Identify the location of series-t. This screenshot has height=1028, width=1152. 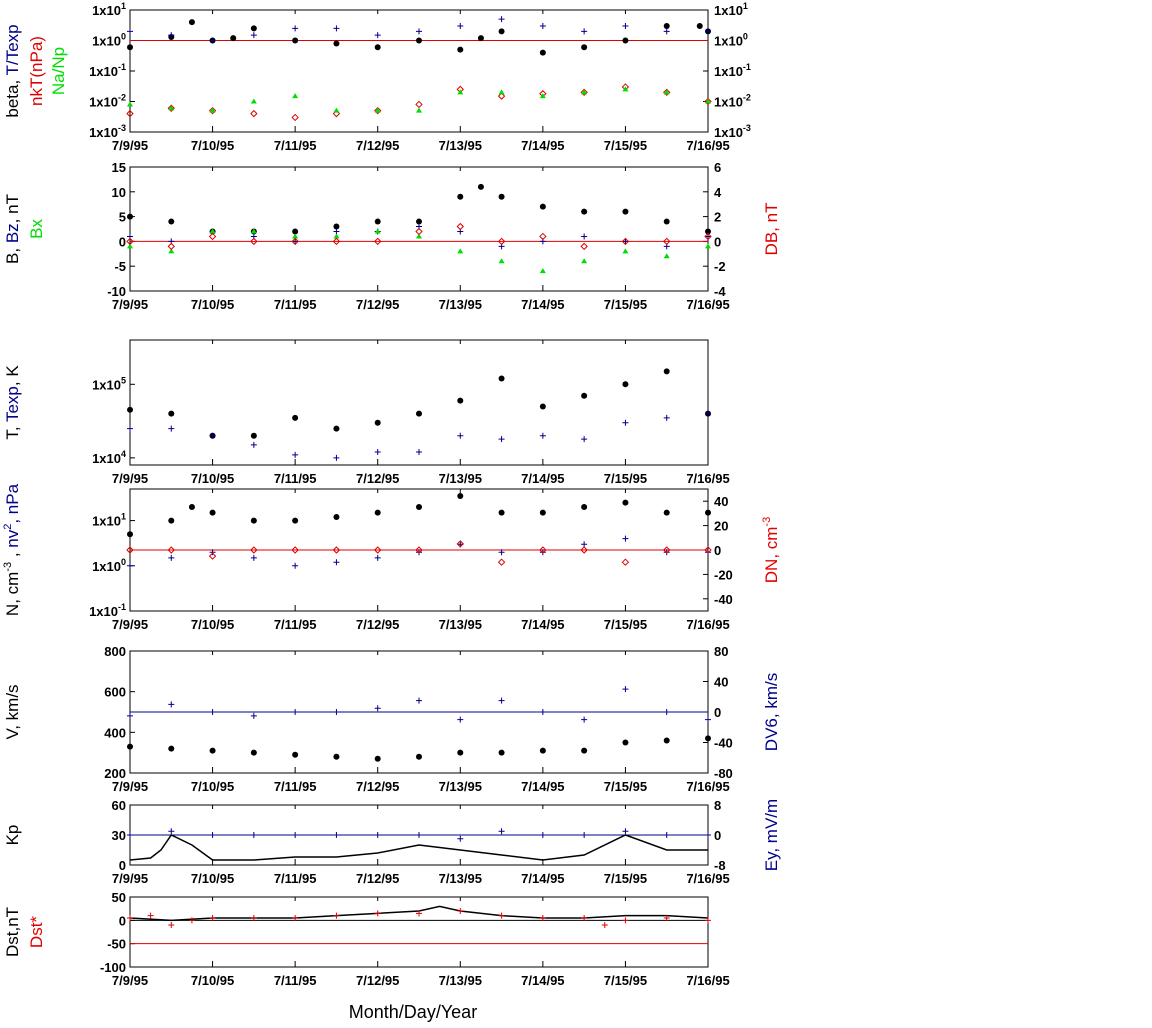
(419, 403).